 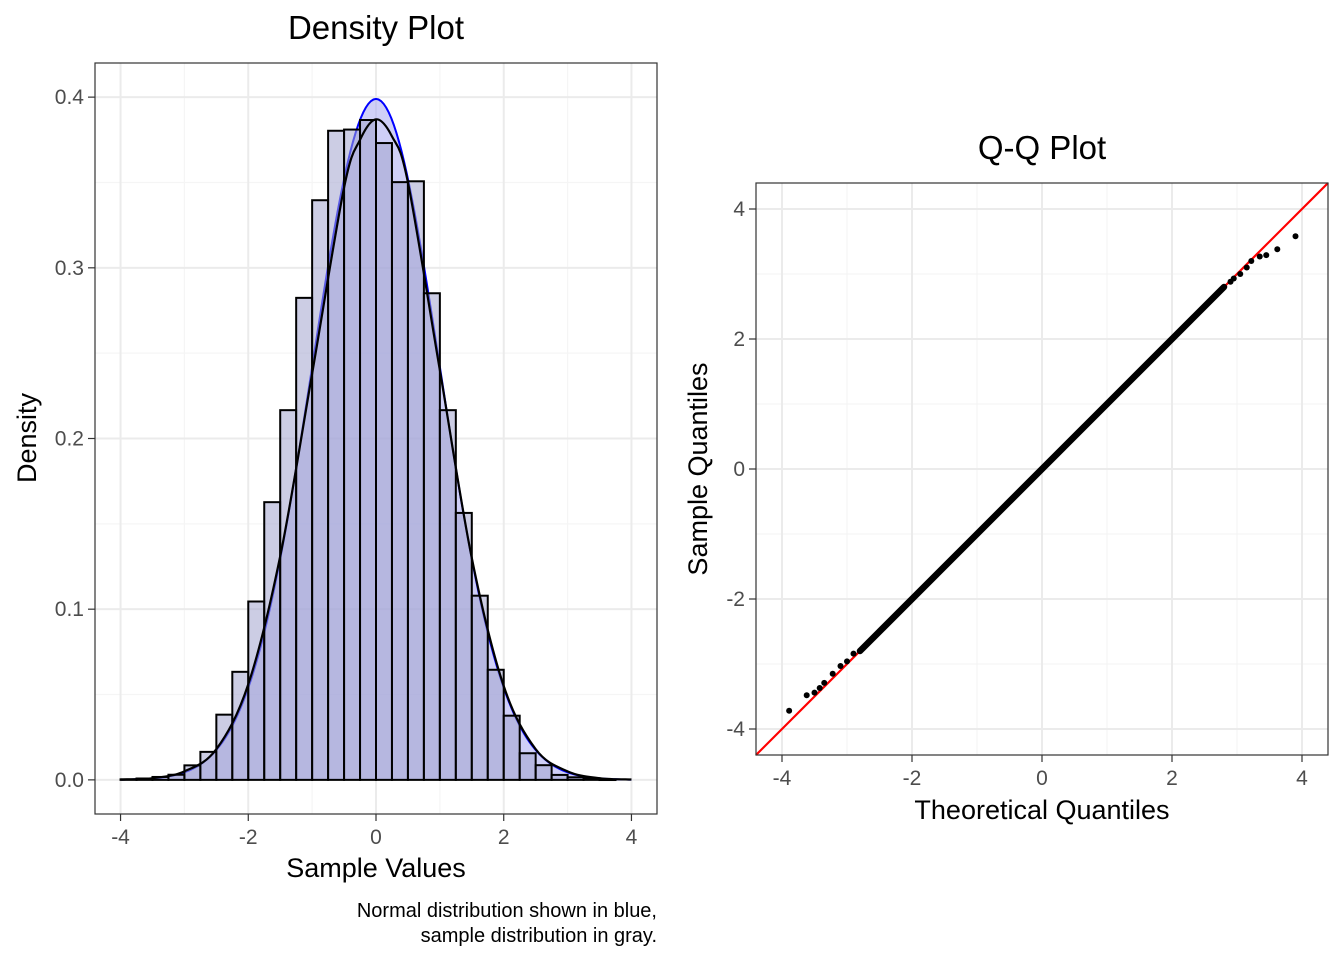 I want to click on qq-y-axis: -4 -2 0 2 4, so click(x=741, y=469).